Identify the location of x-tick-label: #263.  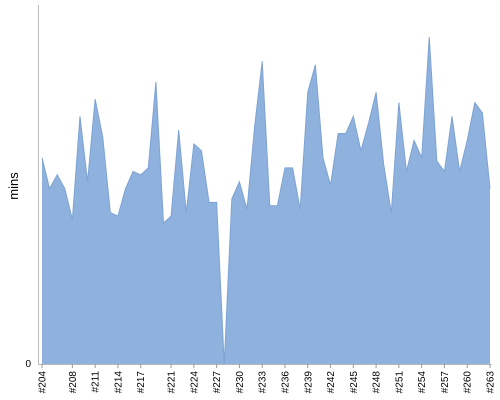
(491, 382).